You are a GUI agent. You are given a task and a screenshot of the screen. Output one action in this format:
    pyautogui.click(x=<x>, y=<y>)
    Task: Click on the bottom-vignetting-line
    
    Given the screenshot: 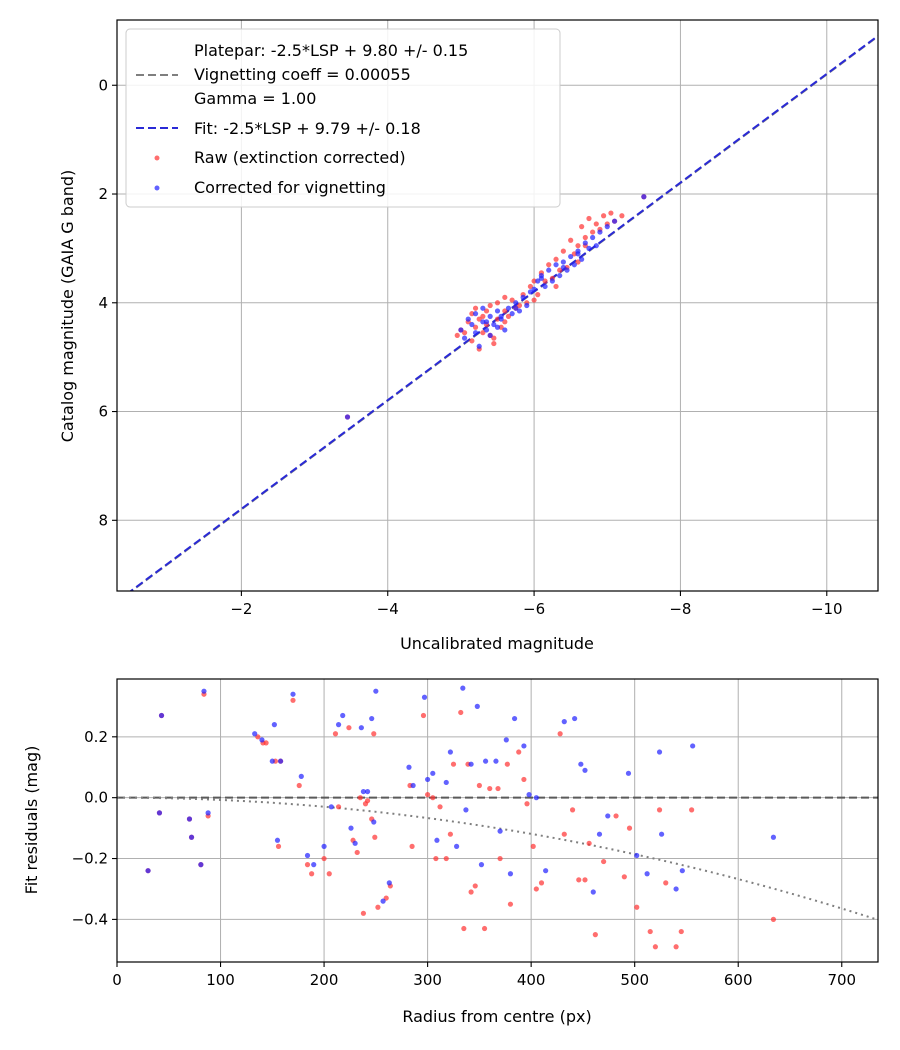 What is the action you would take?
    pyautogui.click(x=497, y=858)
    